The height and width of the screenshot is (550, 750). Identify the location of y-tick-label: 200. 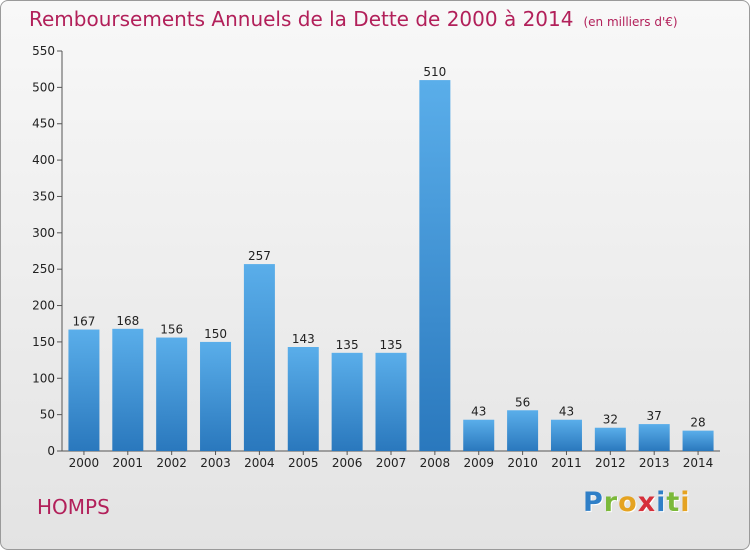
(43, 306).